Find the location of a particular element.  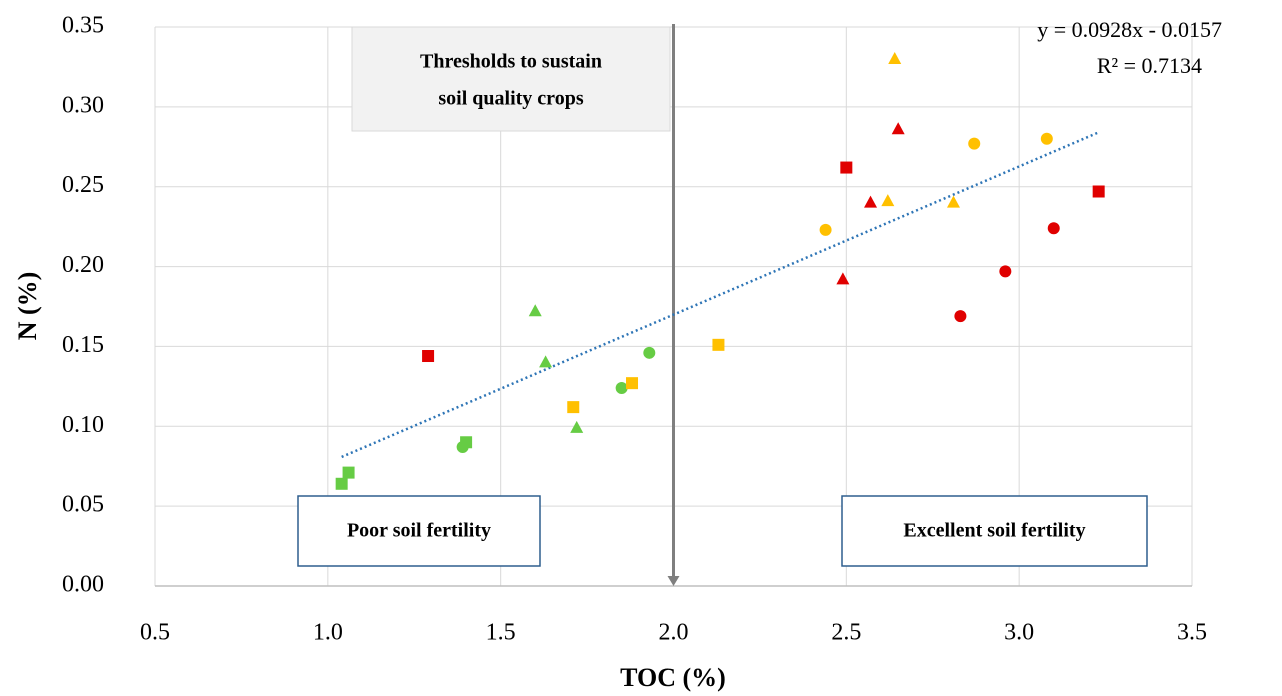

y-tick-label: 0.15 is located at coordinates (83, 345).